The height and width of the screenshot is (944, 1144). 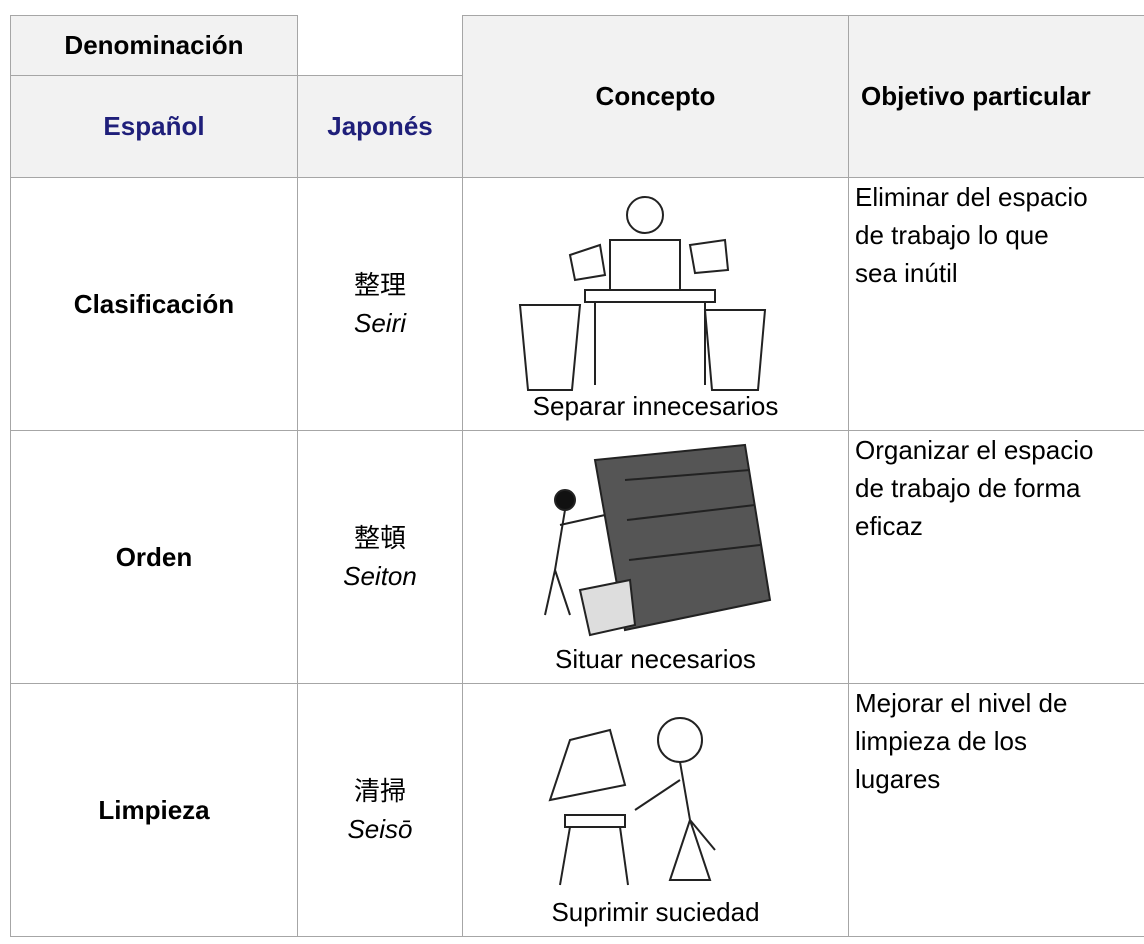 What do you see at coordinates (968, 488) in the screenshot?
I see `objective-line: de trabajo de forma` at bounding box center [968, 488].